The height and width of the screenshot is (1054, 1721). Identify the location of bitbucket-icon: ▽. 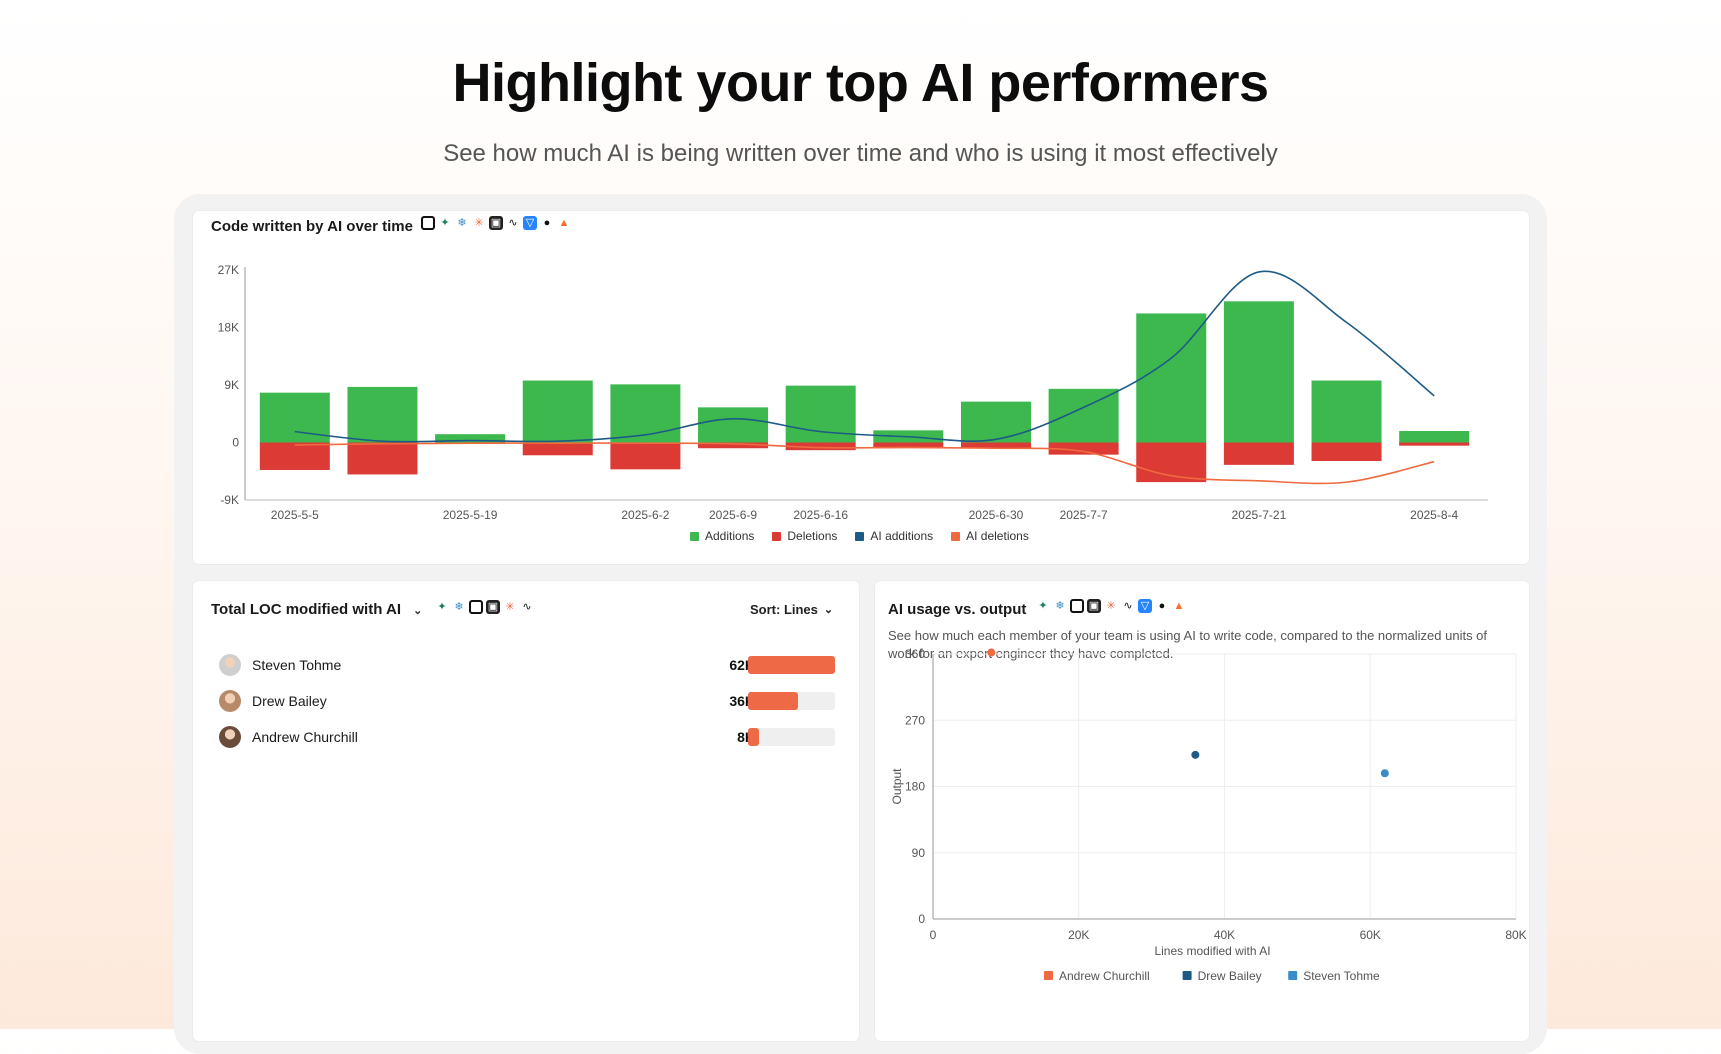
(1145, 606).